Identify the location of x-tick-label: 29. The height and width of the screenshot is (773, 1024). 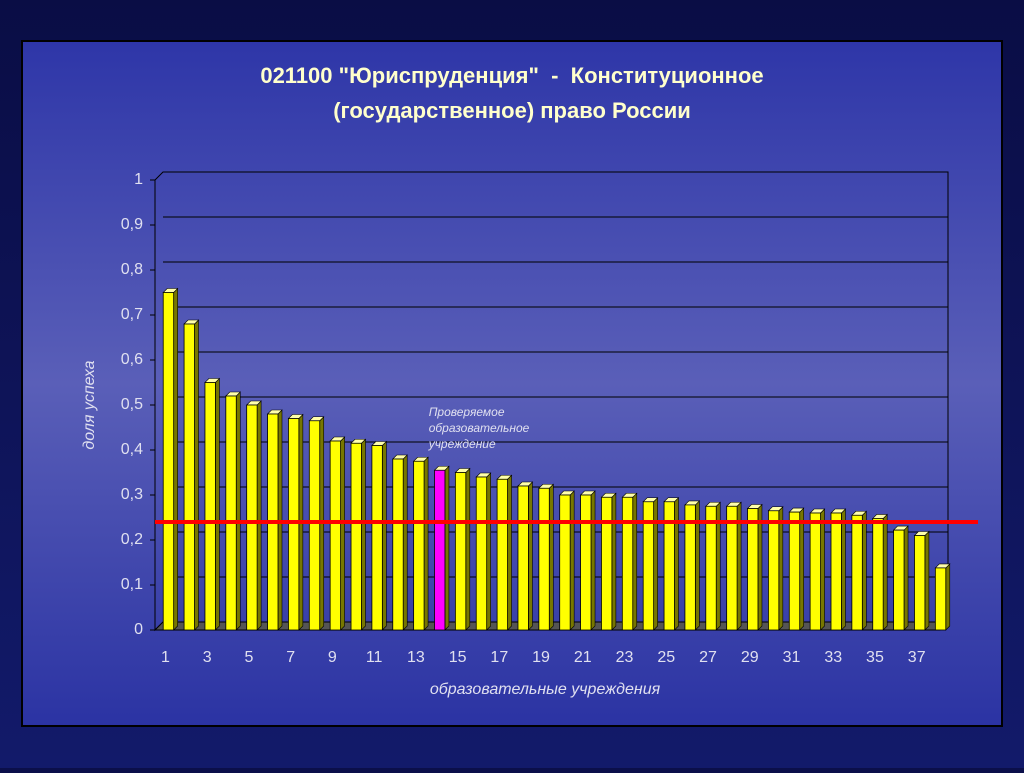
(750, 657).